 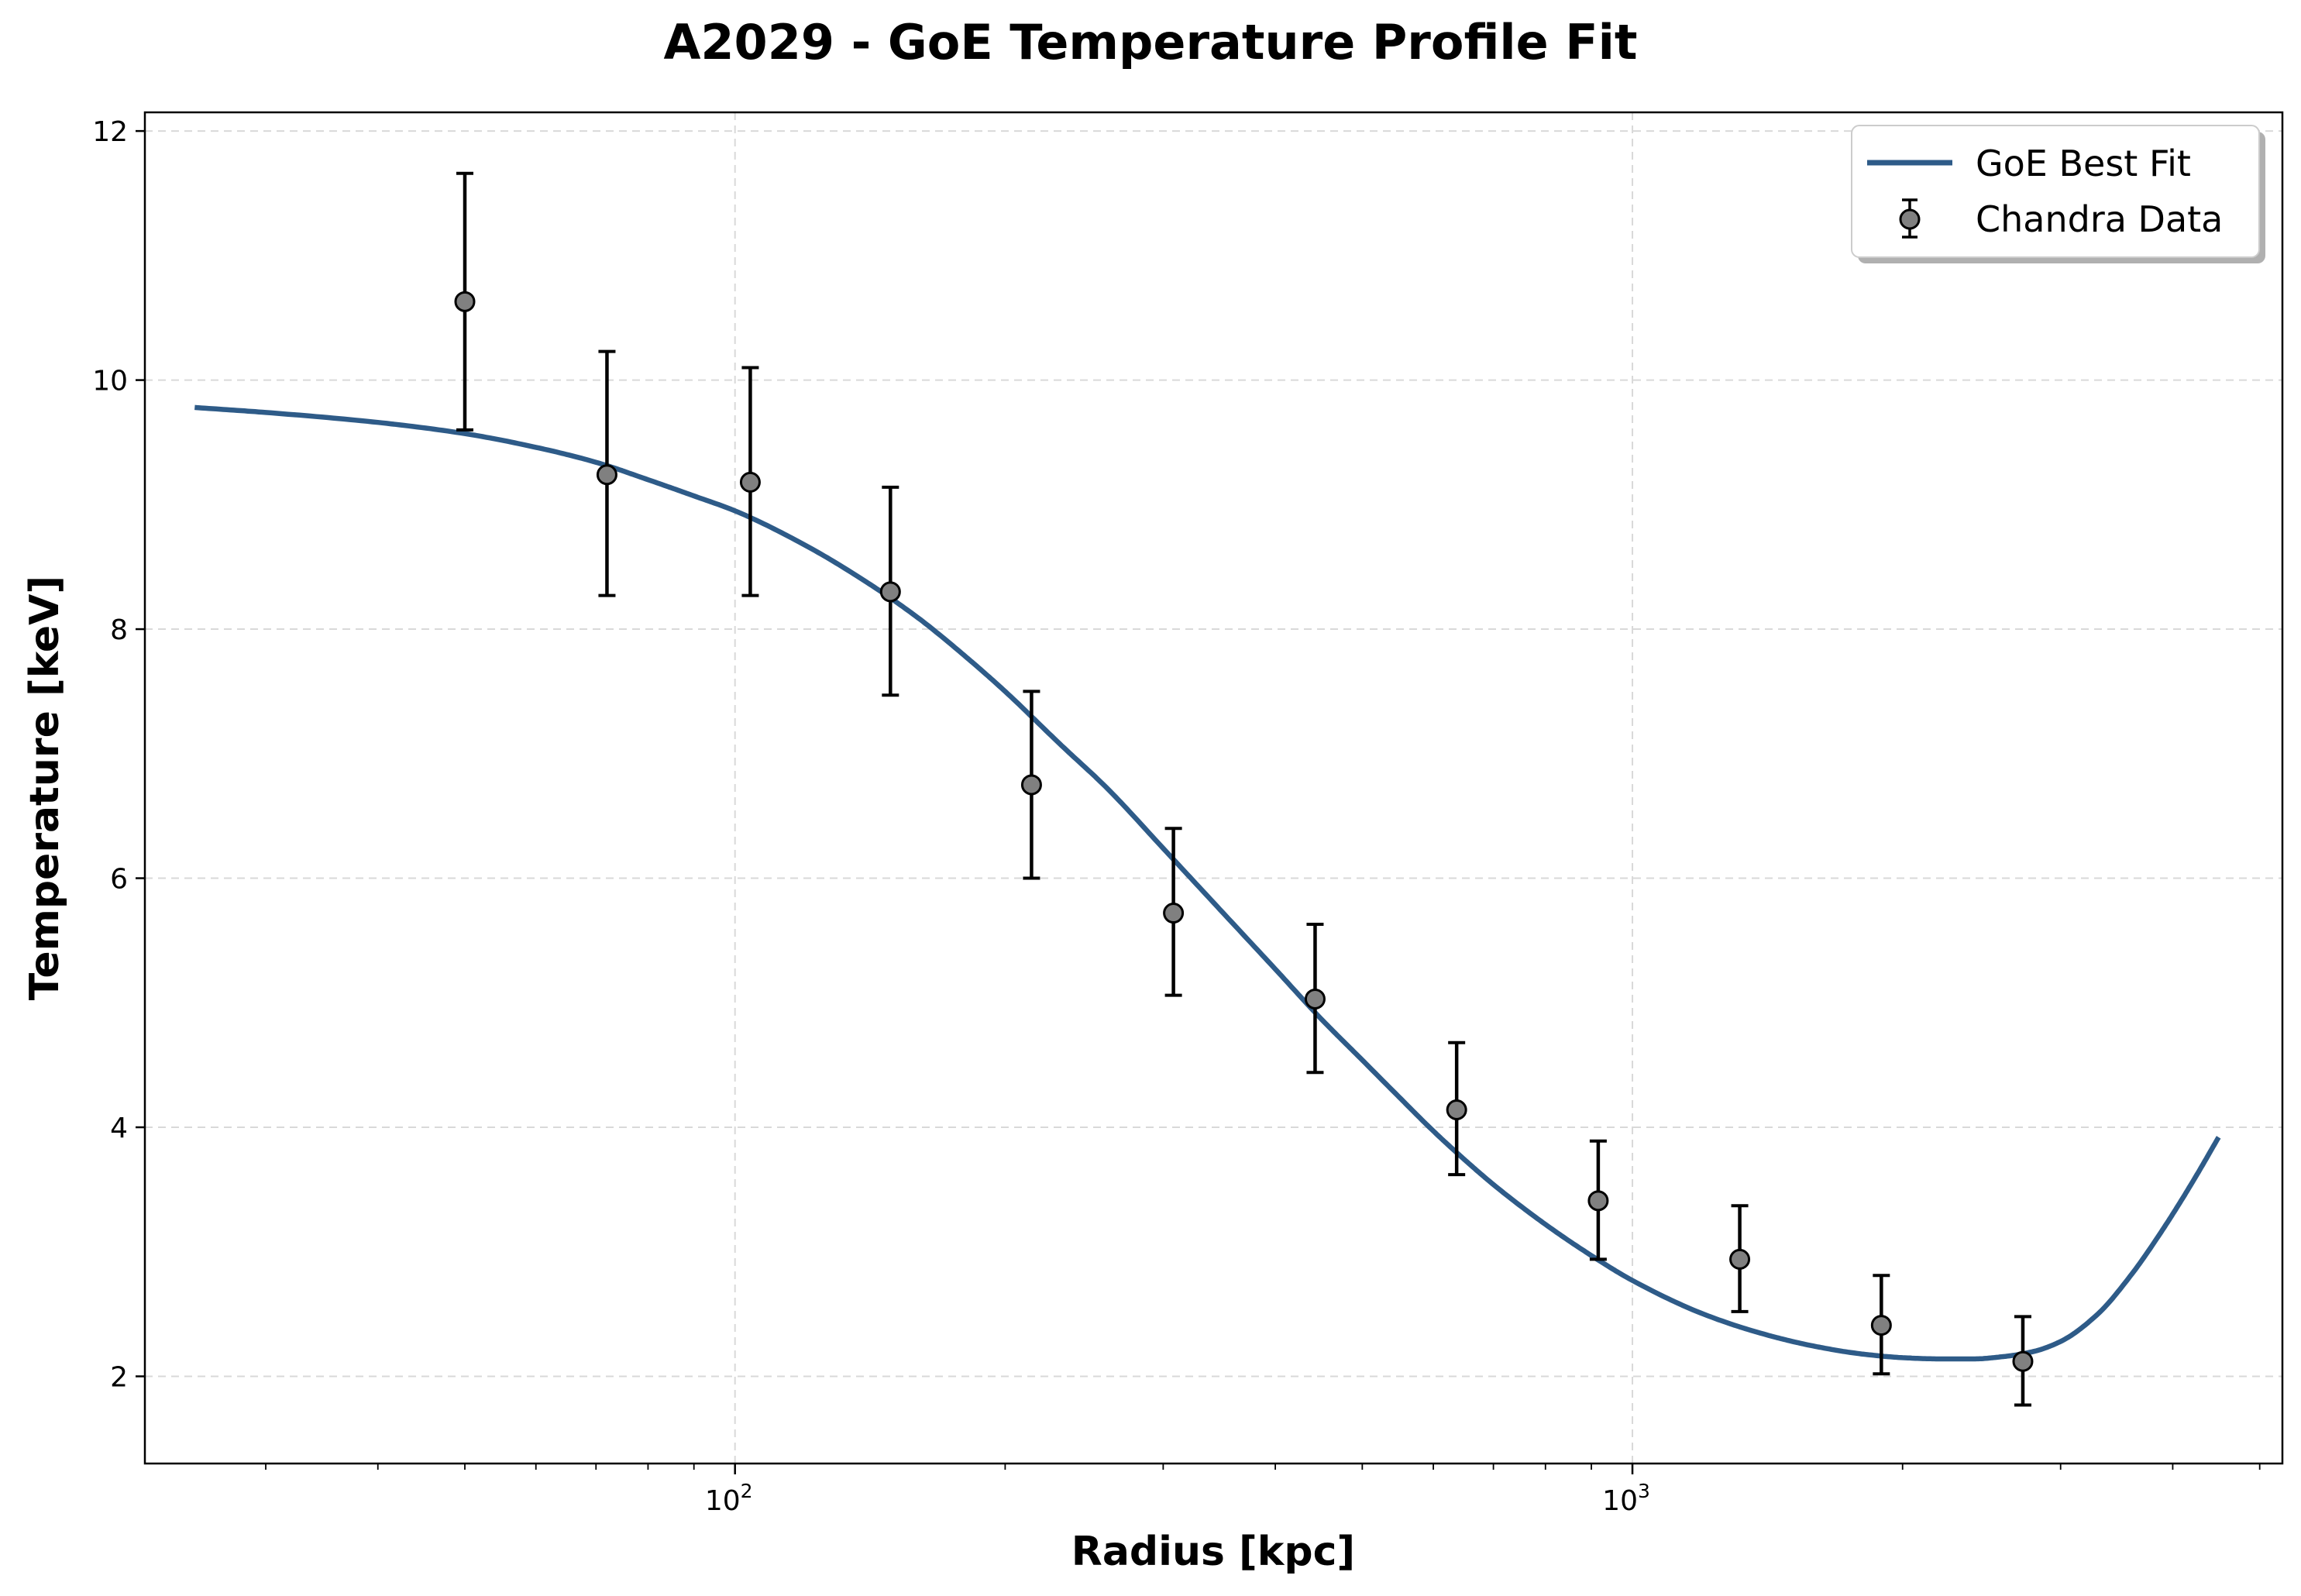 I want to click on y-tick-label: 6, so click(x=119, y=880).